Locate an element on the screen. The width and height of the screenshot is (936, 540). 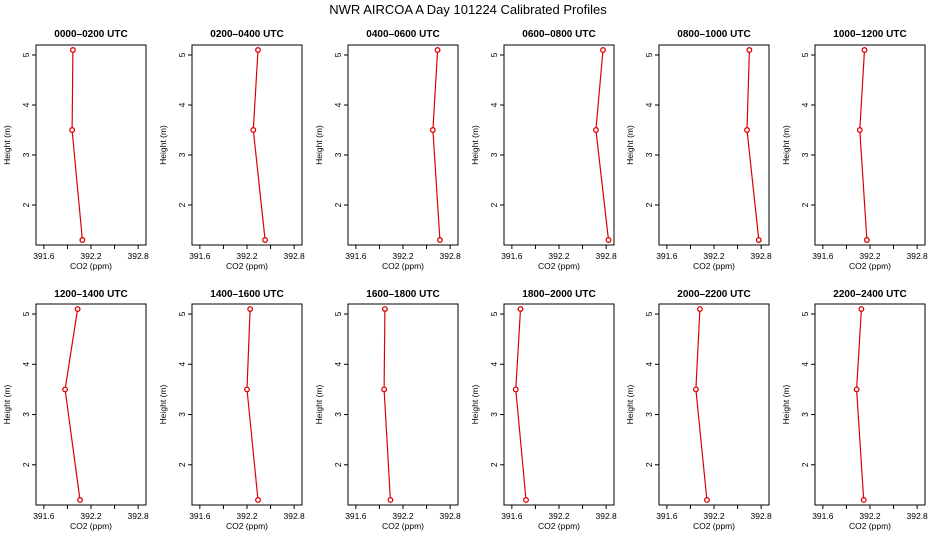
panel-title: 0200–0400 UTC is located at coordinates (246, 34).